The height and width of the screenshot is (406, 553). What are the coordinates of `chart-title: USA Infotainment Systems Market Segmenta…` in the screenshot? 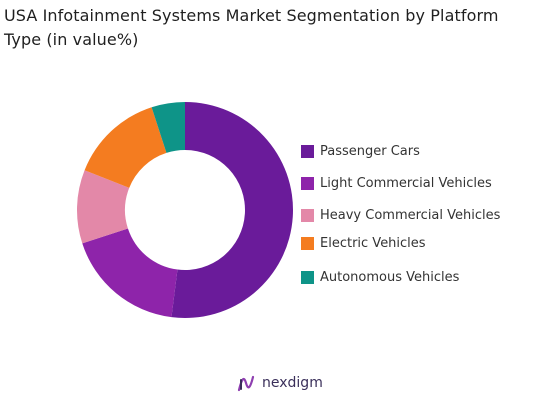 It's located at (278, 28).